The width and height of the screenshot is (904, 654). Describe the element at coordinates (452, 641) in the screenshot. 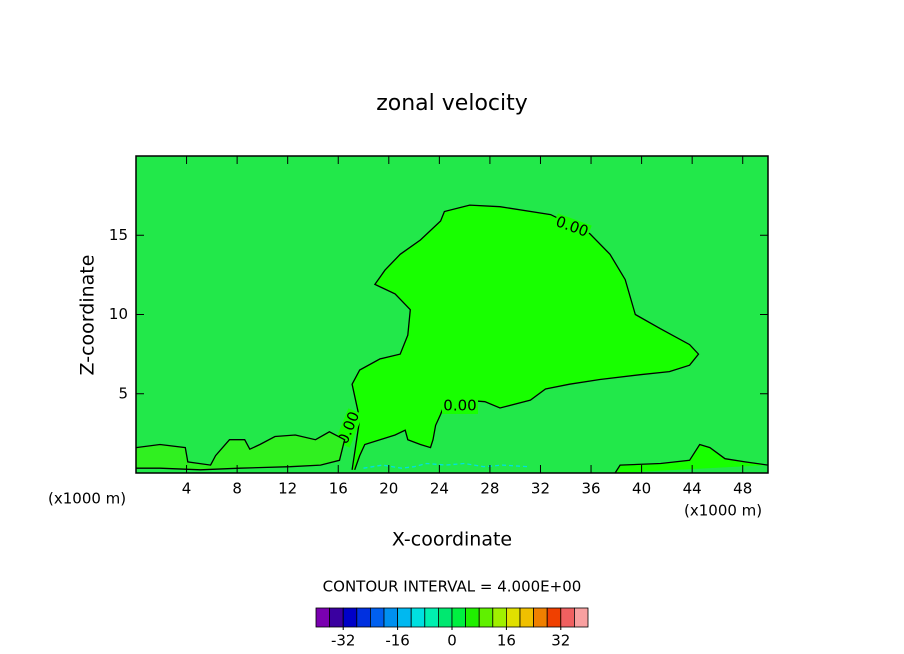

I see `colorbar-tick-label: 0` at that location.